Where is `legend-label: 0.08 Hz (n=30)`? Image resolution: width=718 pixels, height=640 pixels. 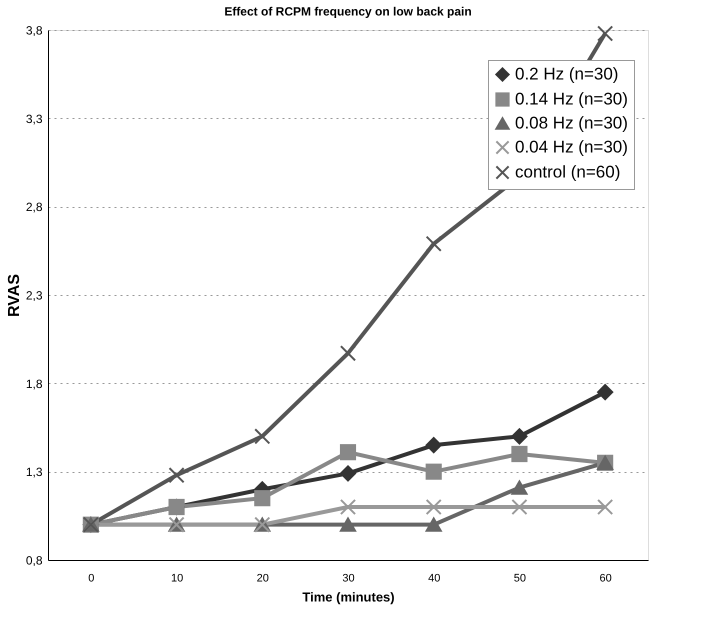 legend-label: 0.08 Hz (n=30) is located at coordinates (571, 123).